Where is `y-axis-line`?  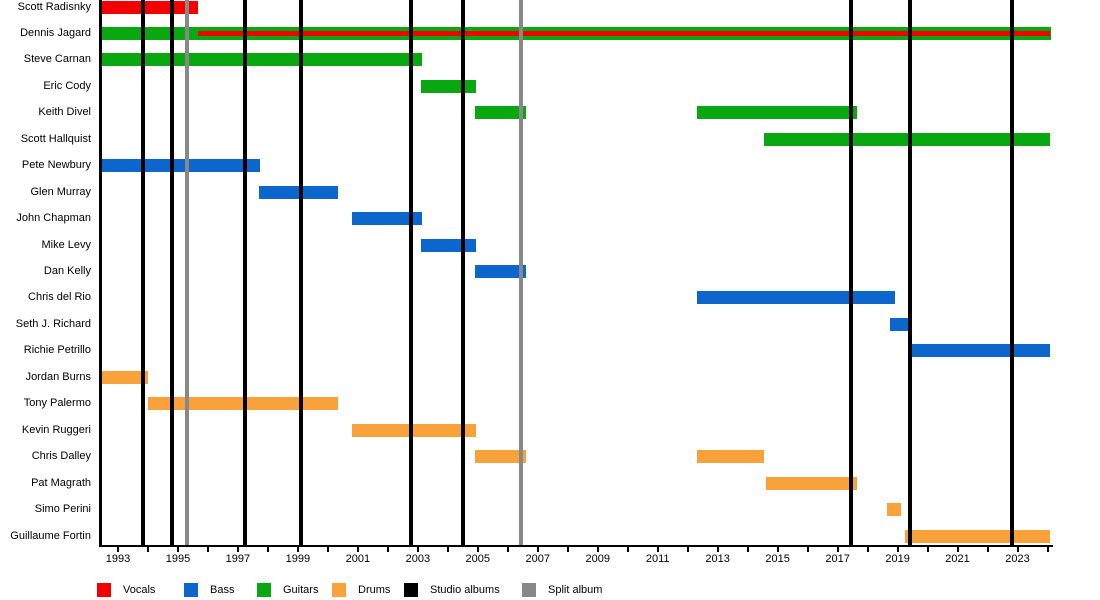
y-axis-line is located at coordinates (100, 272).